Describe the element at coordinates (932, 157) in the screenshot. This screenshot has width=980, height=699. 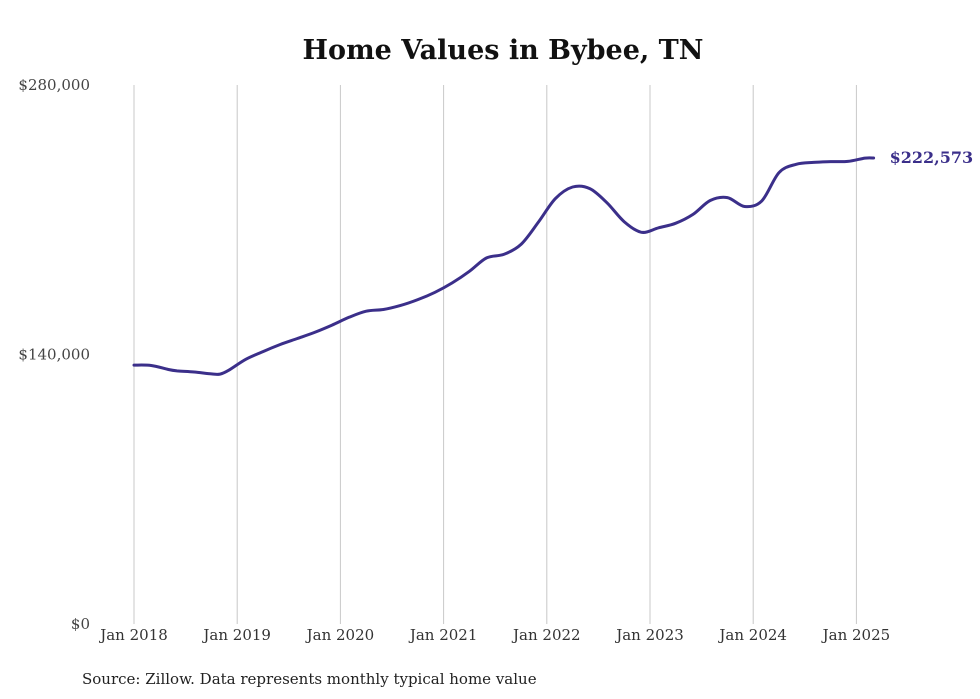
I see `end-value-label: $222,573` at that location.